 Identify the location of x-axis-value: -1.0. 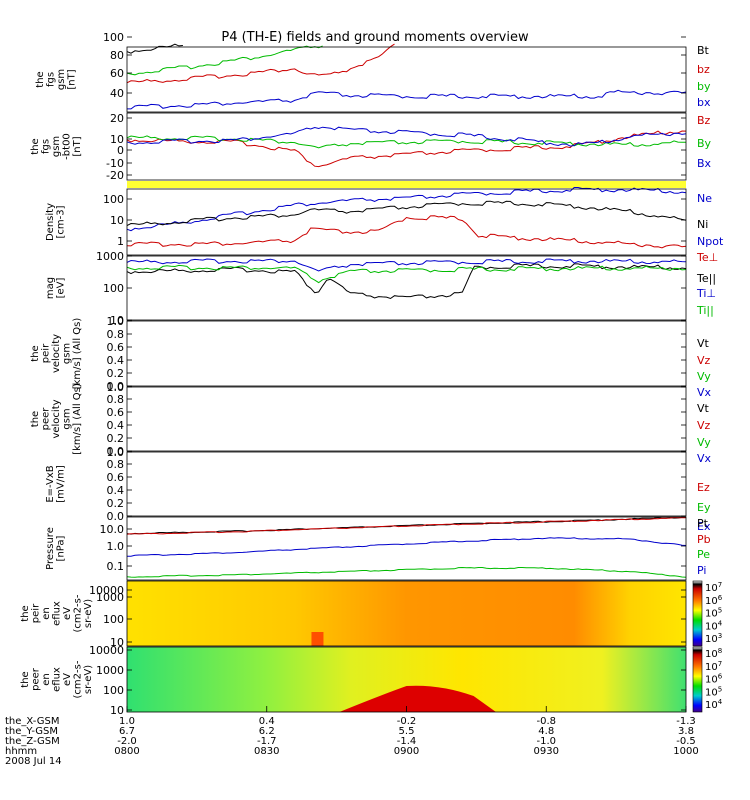
(546, 741).